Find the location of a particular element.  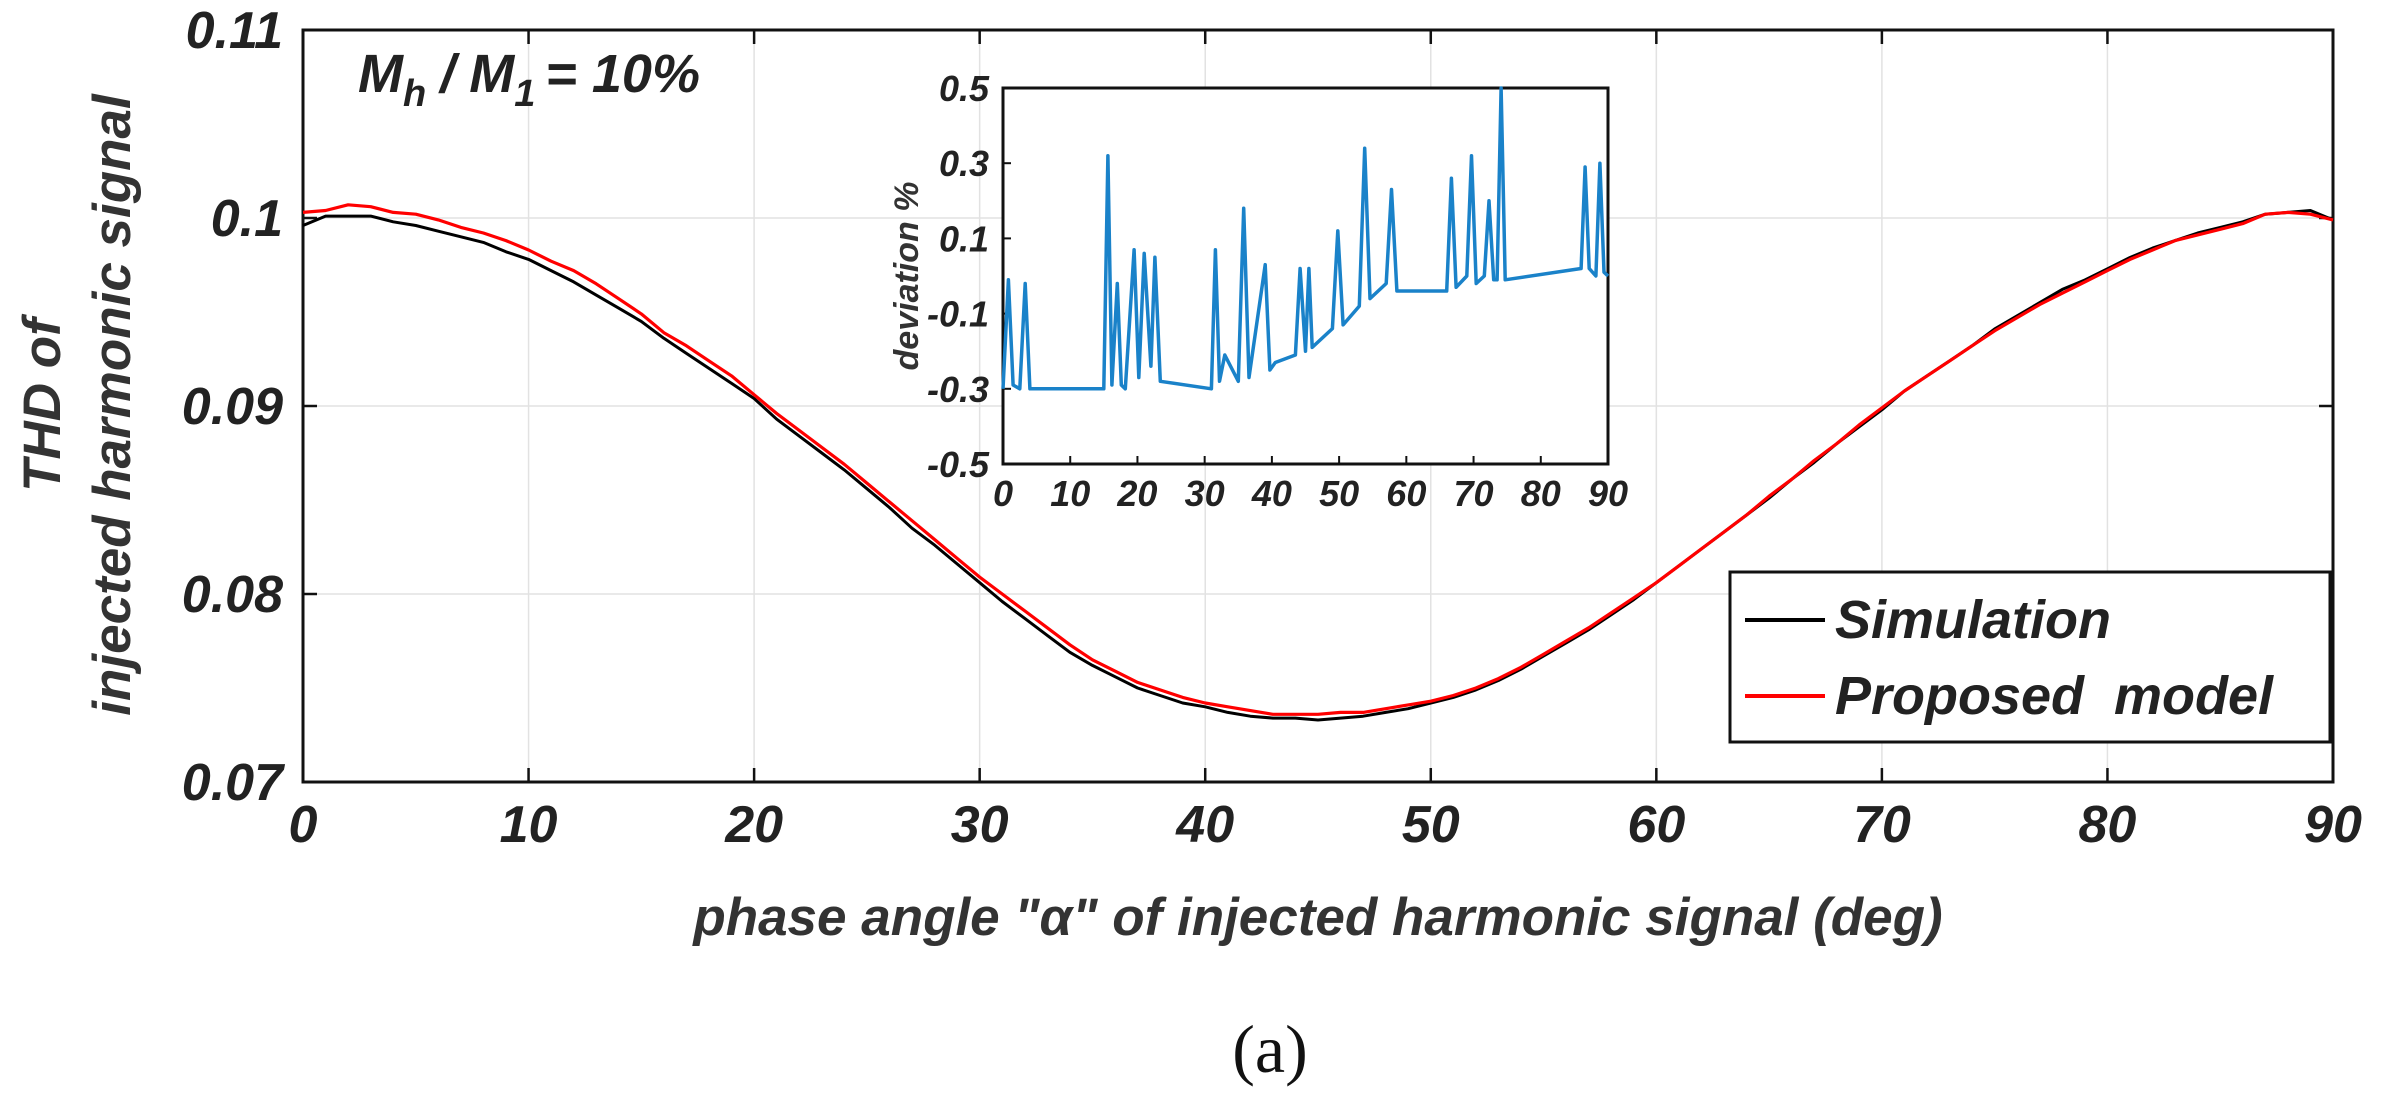

inset-y-tick-label: 0.1 is located at coordinates (964, 238).